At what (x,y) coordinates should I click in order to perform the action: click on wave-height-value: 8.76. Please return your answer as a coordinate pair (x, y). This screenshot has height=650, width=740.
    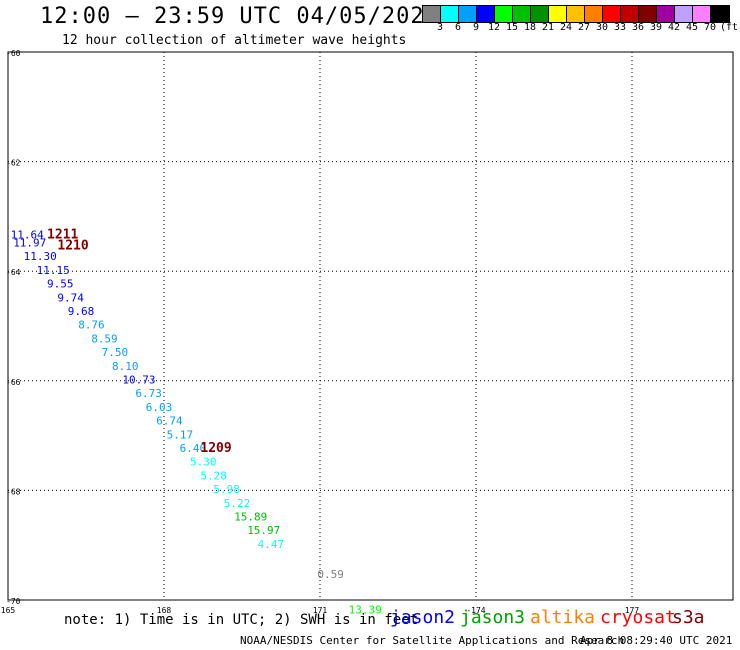
    Looking at the image, I should click on (91, 325).